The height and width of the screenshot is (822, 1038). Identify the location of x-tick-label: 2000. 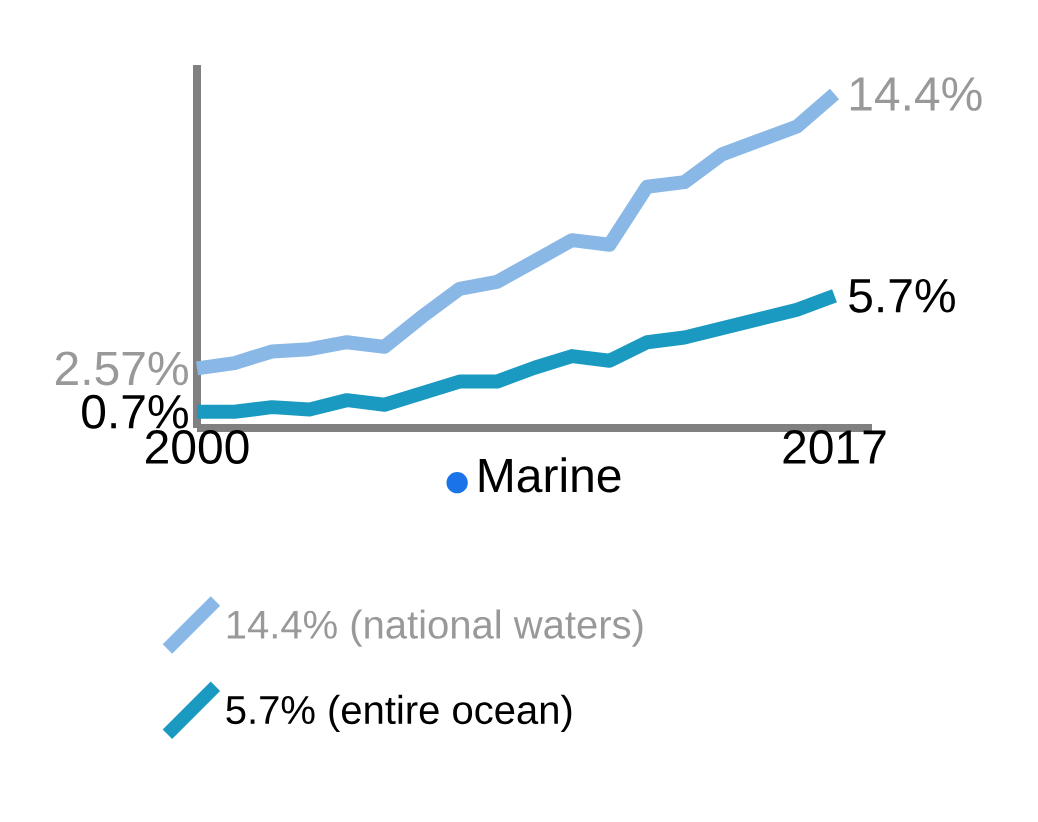
(197, 447).